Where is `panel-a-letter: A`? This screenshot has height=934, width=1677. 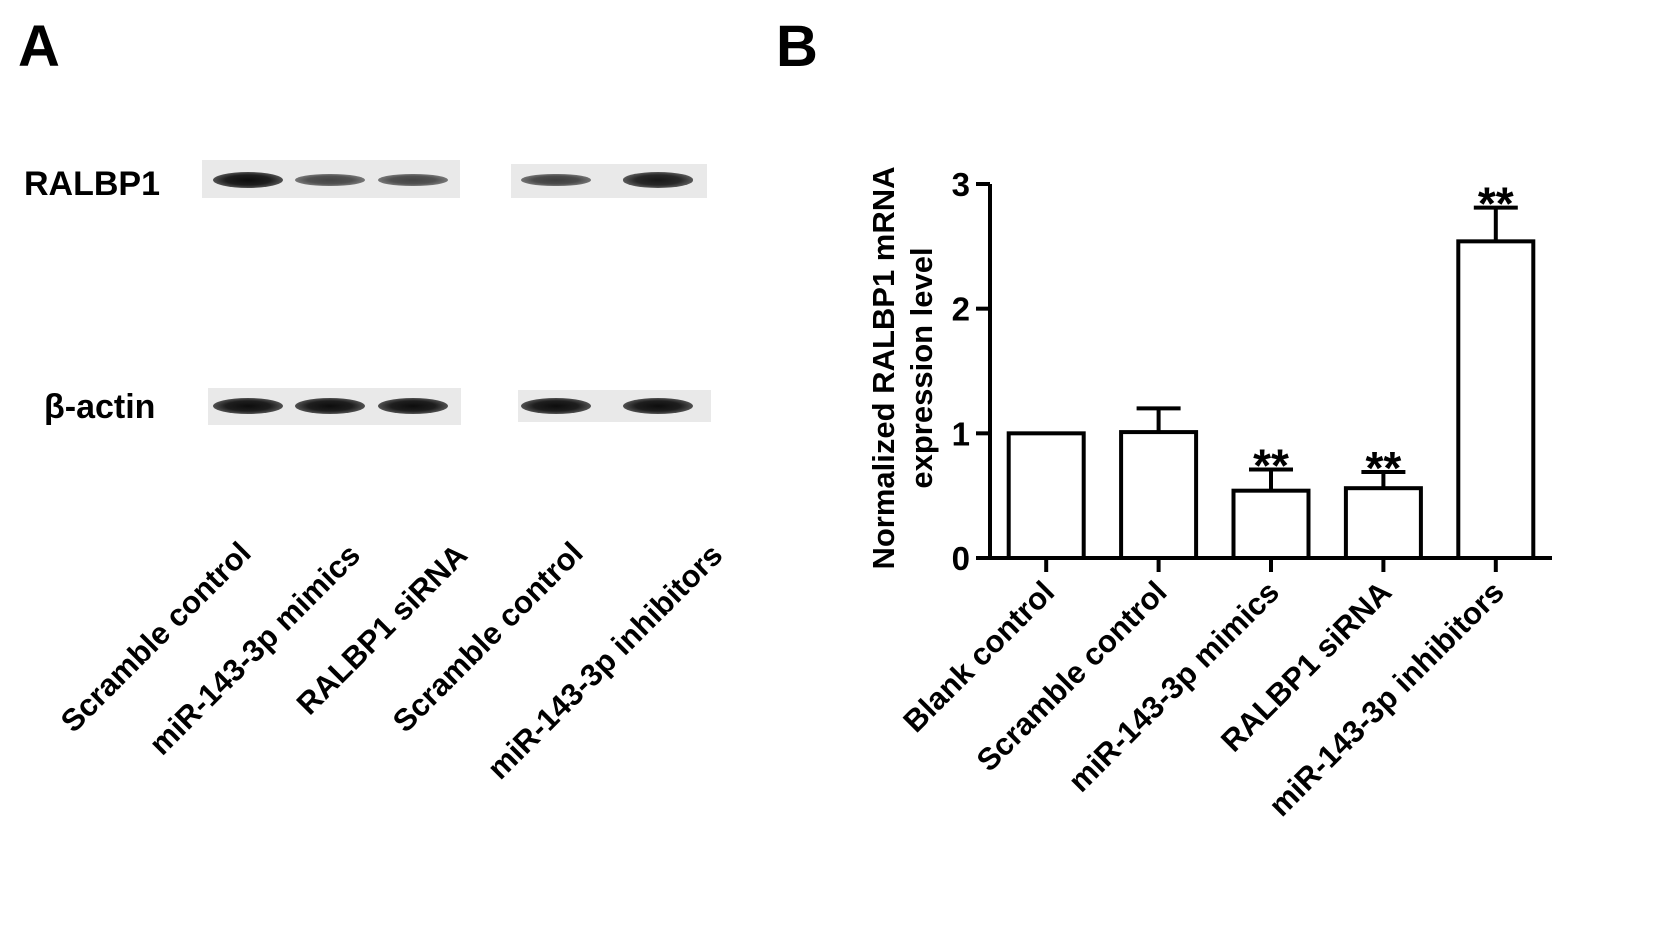 panel-a-letter: A is located at coordinates (39, 46).